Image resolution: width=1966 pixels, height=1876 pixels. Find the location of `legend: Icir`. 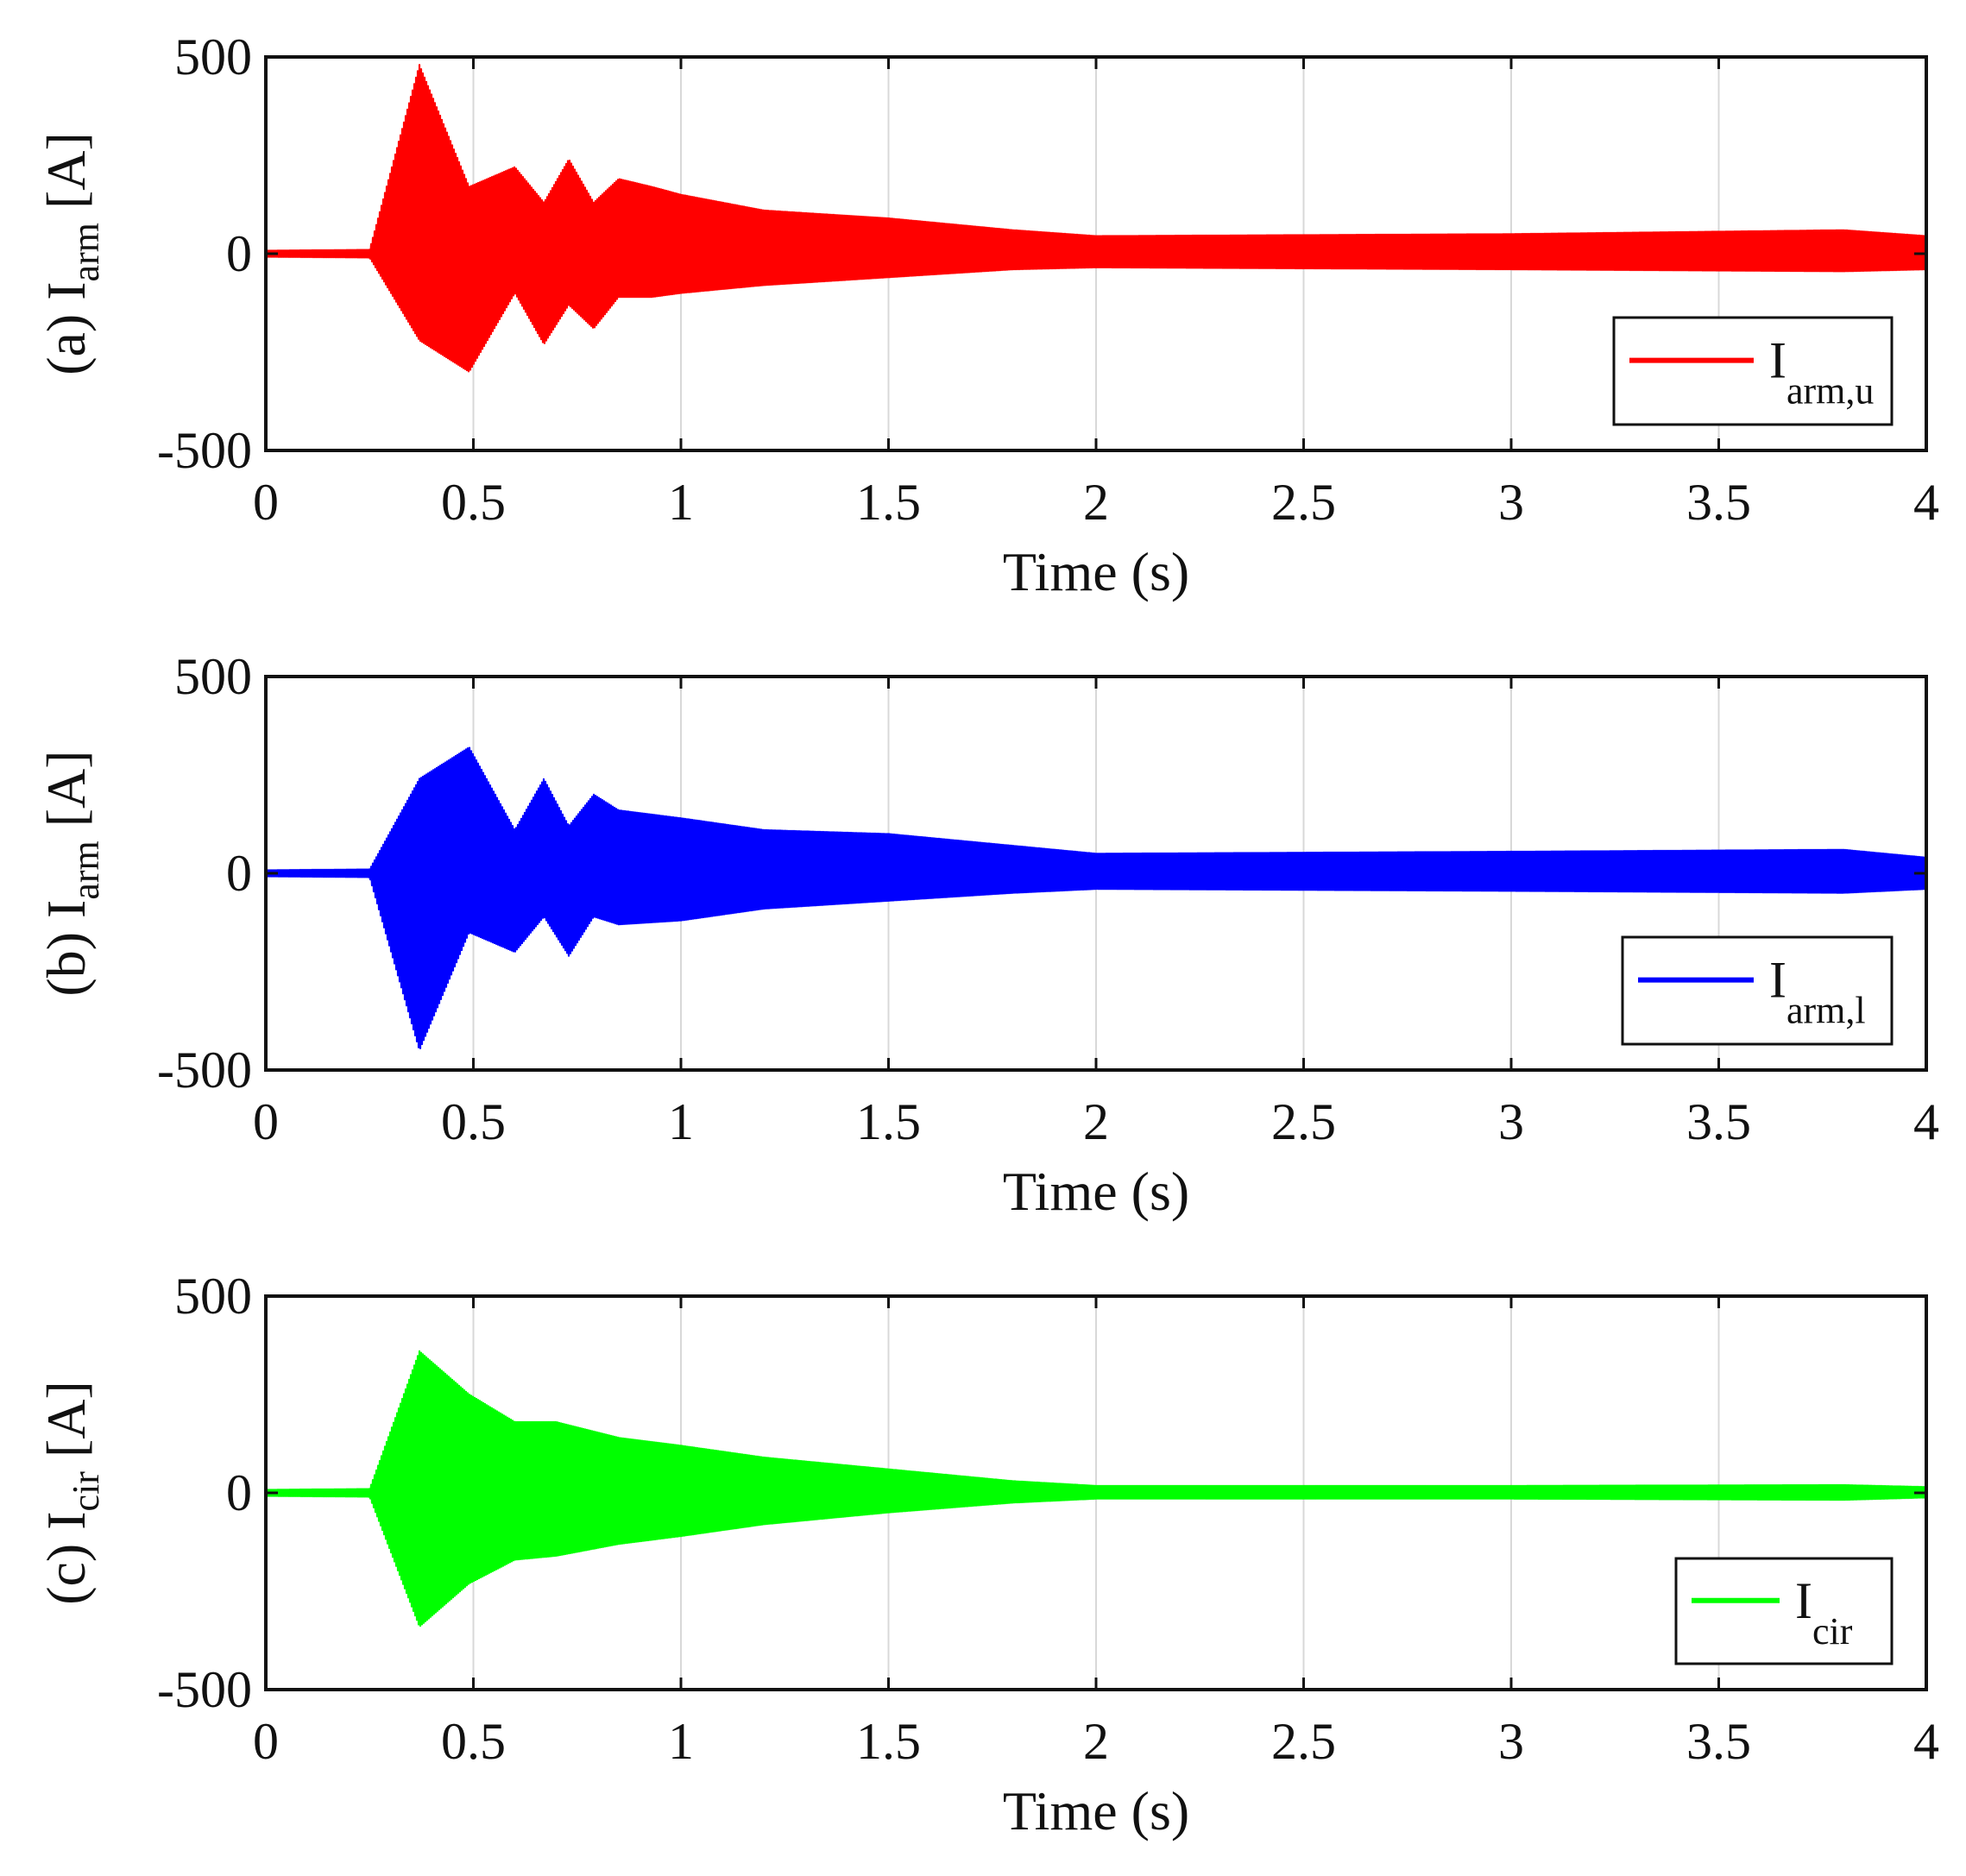

legend: Icir is located at coordinates (1784, 1611).